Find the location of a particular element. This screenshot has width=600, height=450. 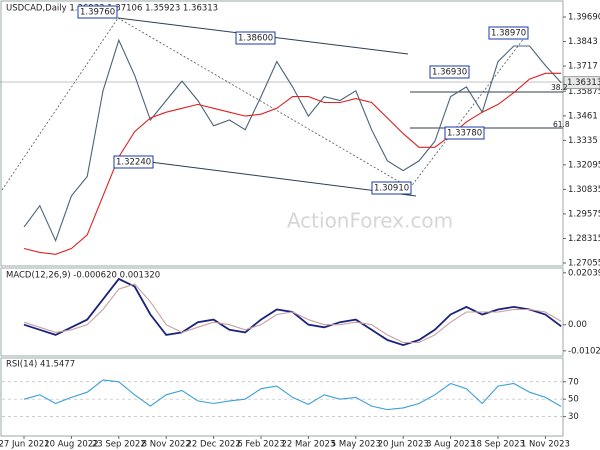

x-tick-label: 27 Jun 2022 is located at coordinates (25, 445).